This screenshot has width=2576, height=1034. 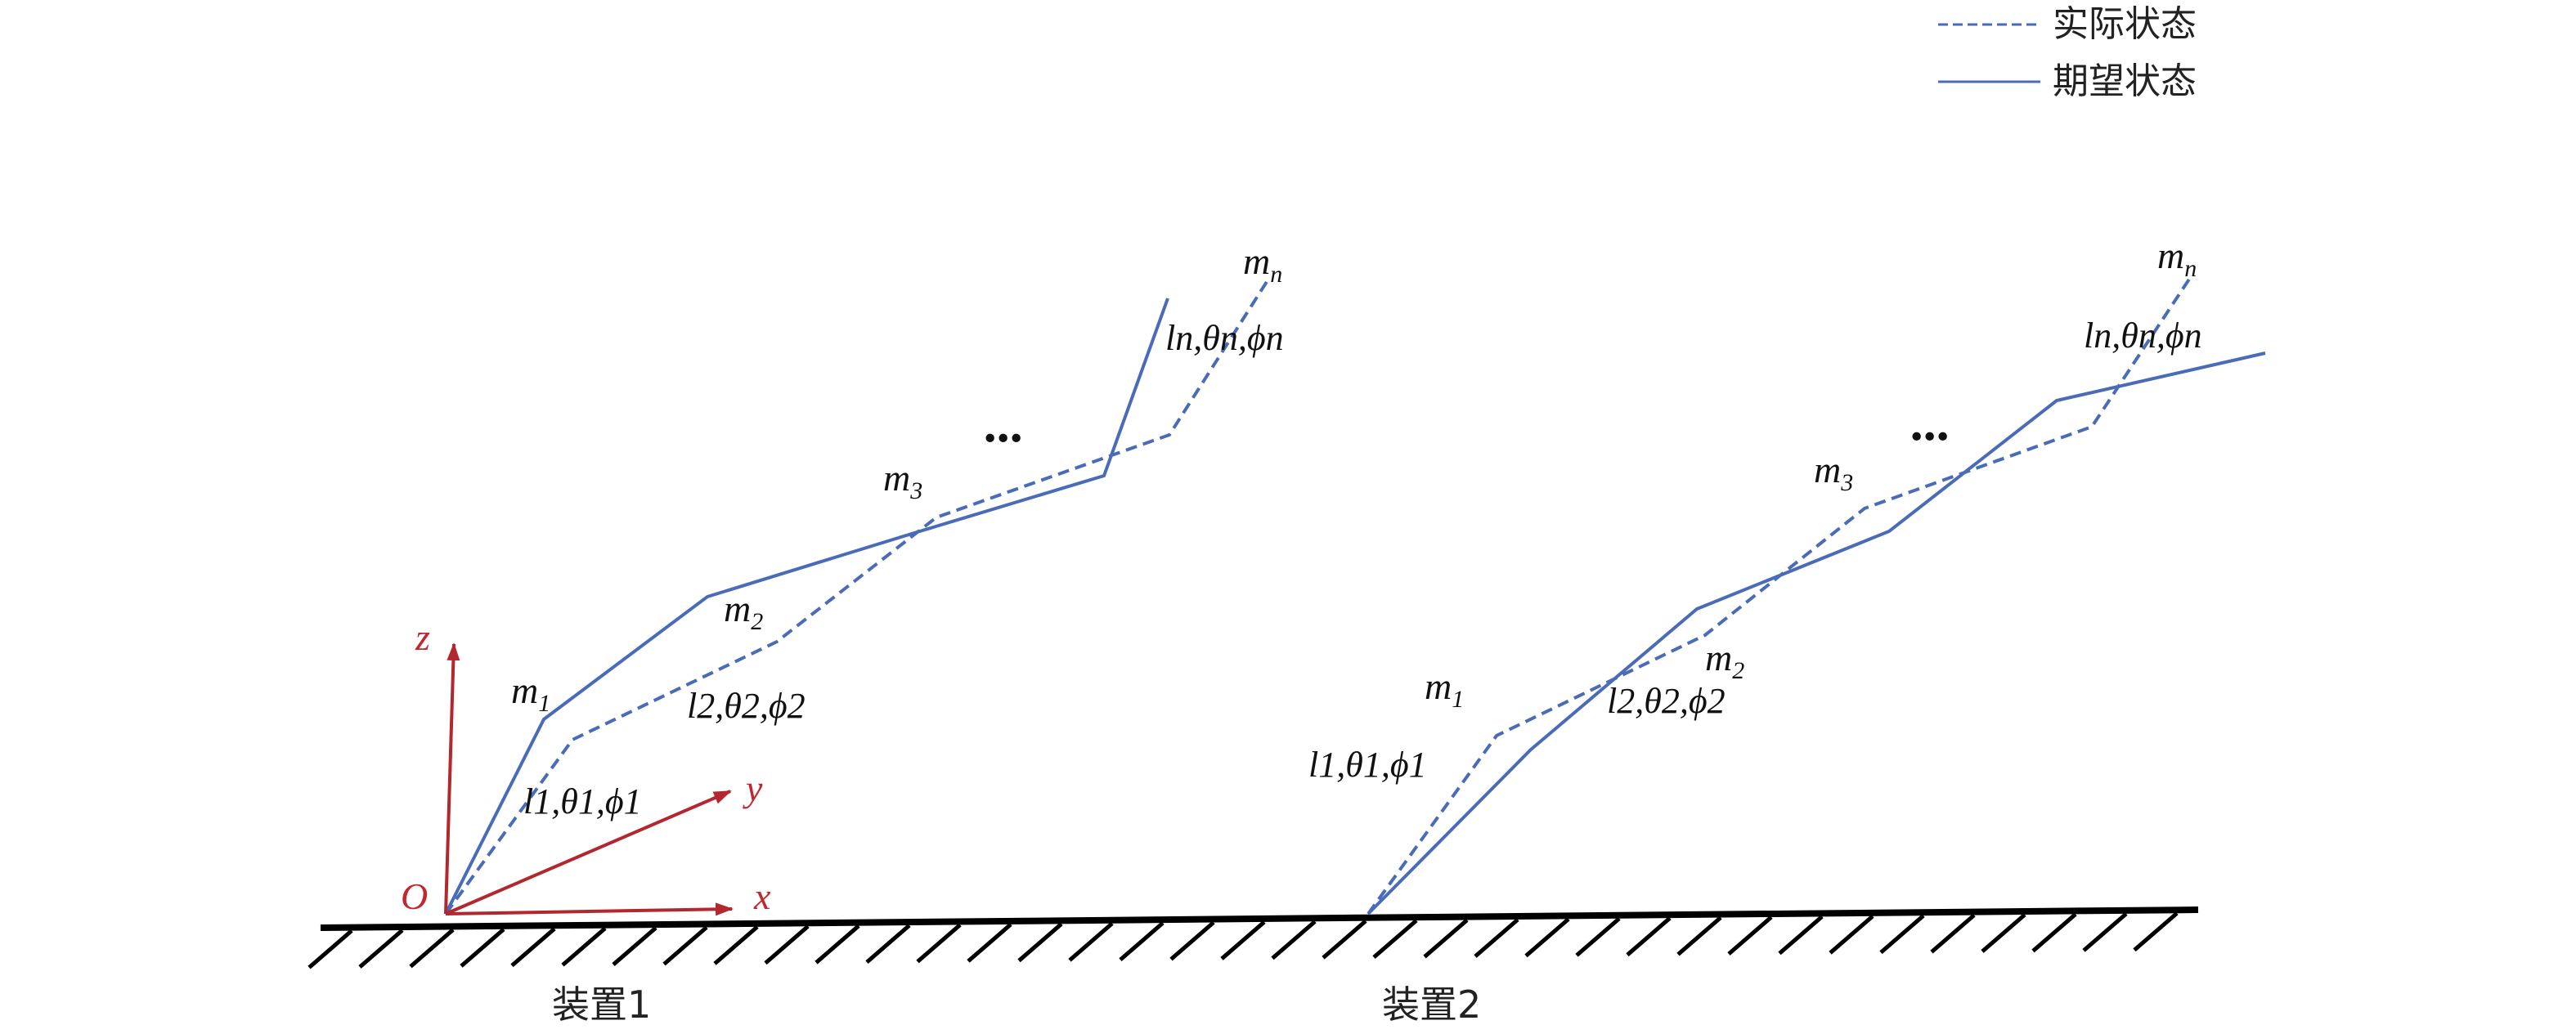 I want to click on device-2-node-mn: mn, so click(x=2177, y=258).